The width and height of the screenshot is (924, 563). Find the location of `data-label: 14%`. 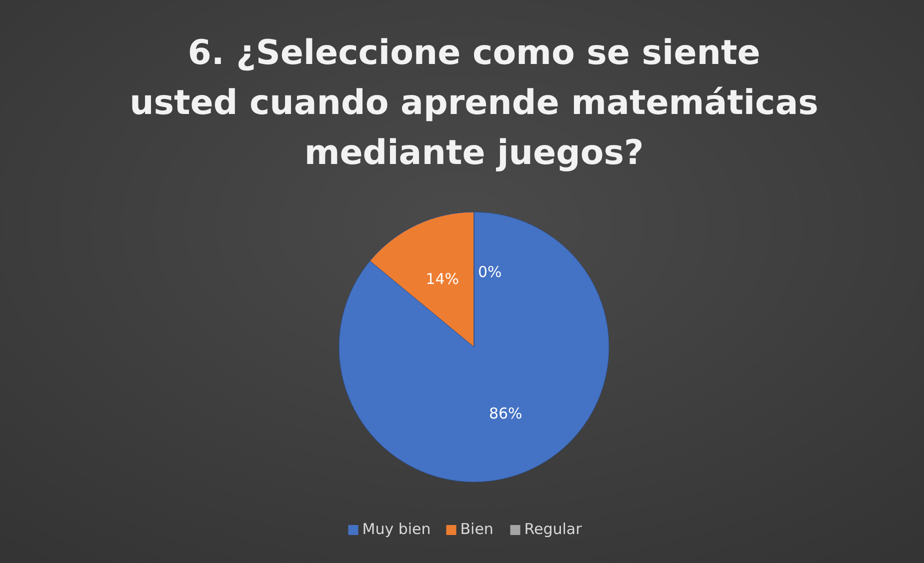

data-label: 14% is located at coordinates (443, 279).